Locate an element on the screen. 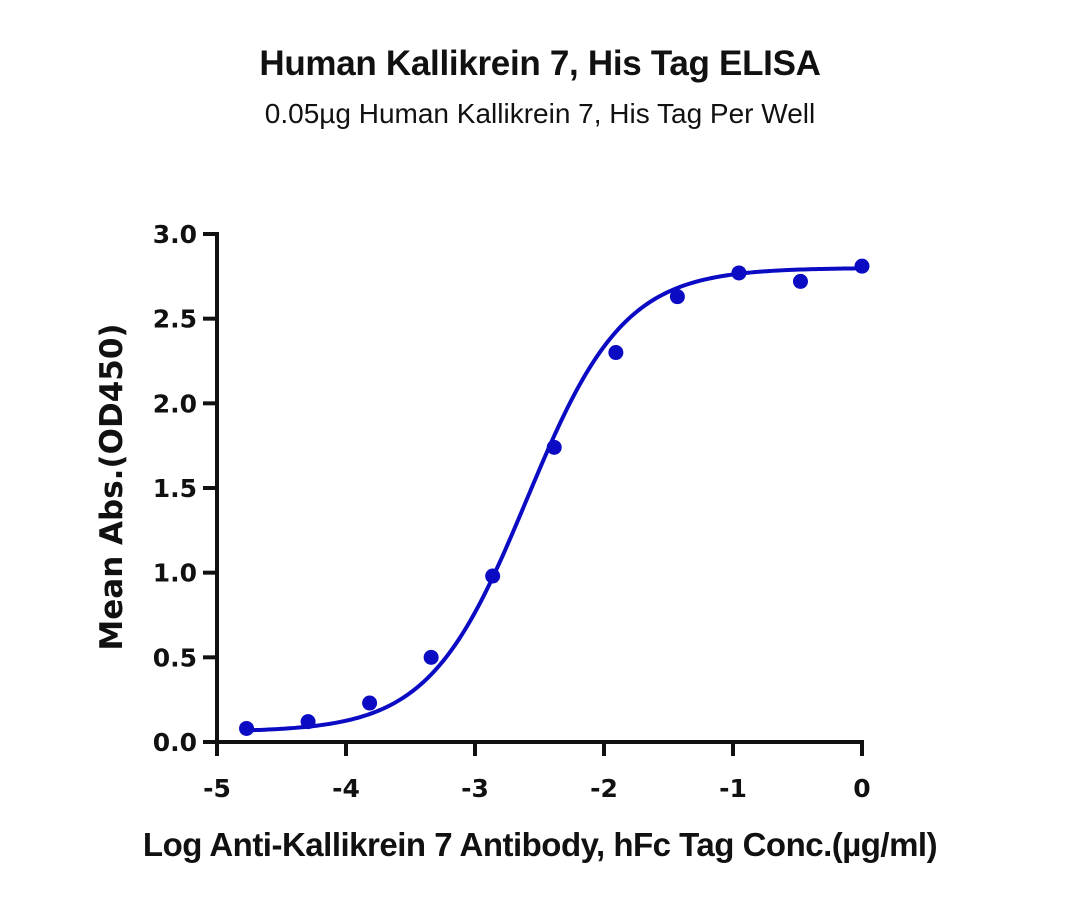  chart-title: Human Kallikrein 7, His Tag ELISA is located at coordinates (540, 63).